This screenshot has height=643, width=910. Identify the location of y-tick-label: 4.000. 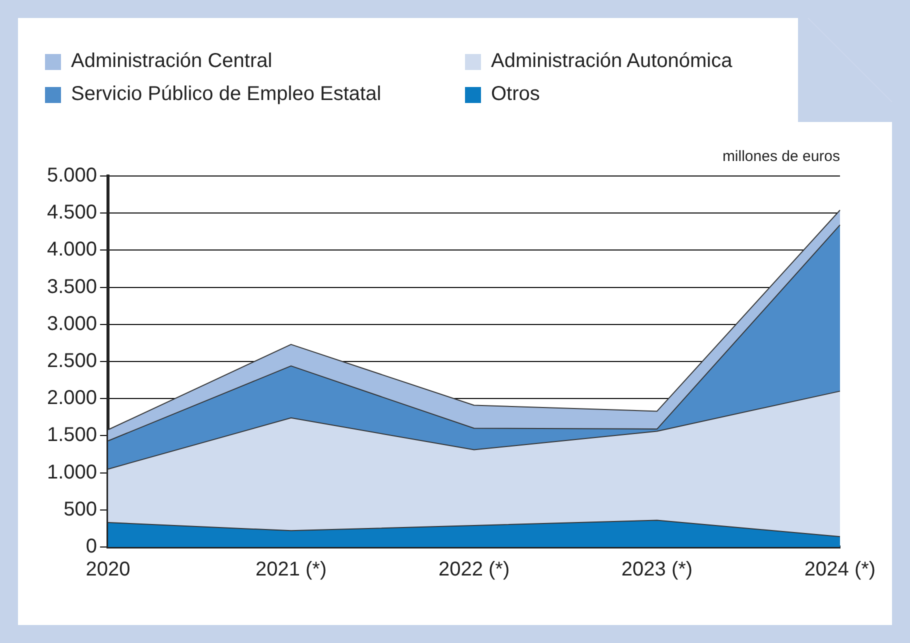
(72, 249).